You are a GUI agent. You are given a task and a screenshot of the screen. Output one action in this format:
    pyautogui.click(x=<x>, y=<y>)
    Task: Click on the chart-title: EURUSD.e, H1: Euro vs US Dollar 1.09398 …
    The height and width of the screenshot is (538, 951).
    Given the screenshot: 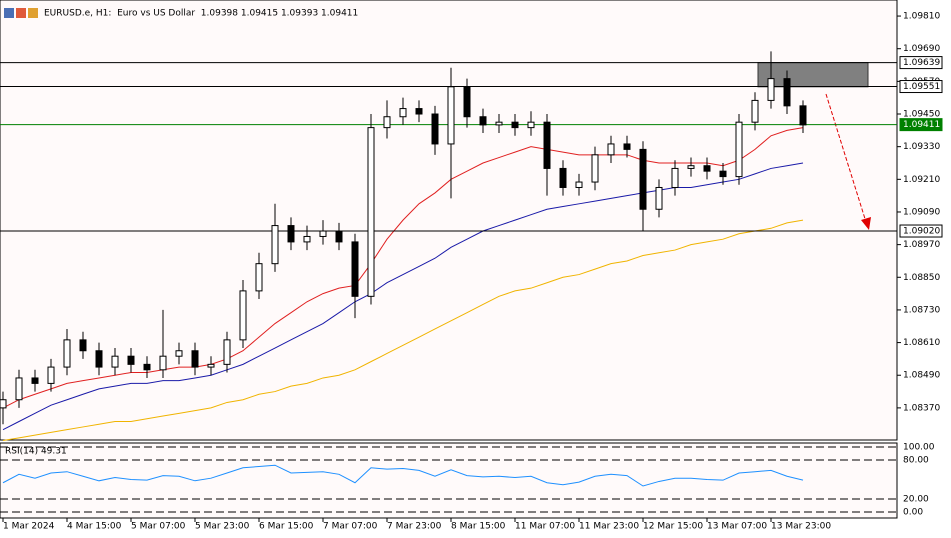 What is the action you would take?
    pyautogui.click(x=201, y=14)
    